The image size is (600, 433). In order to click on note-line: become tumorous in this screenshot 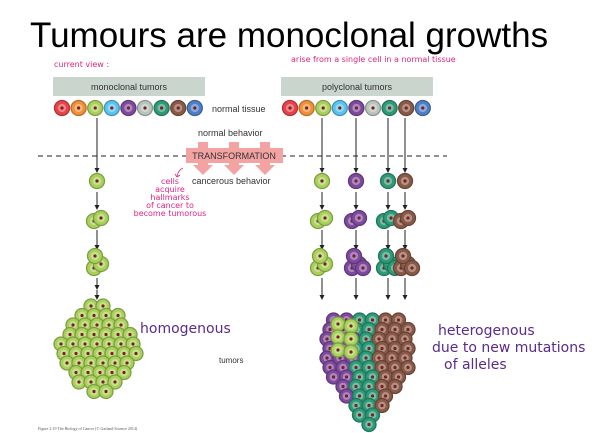, I will do `click(170, 213)`.